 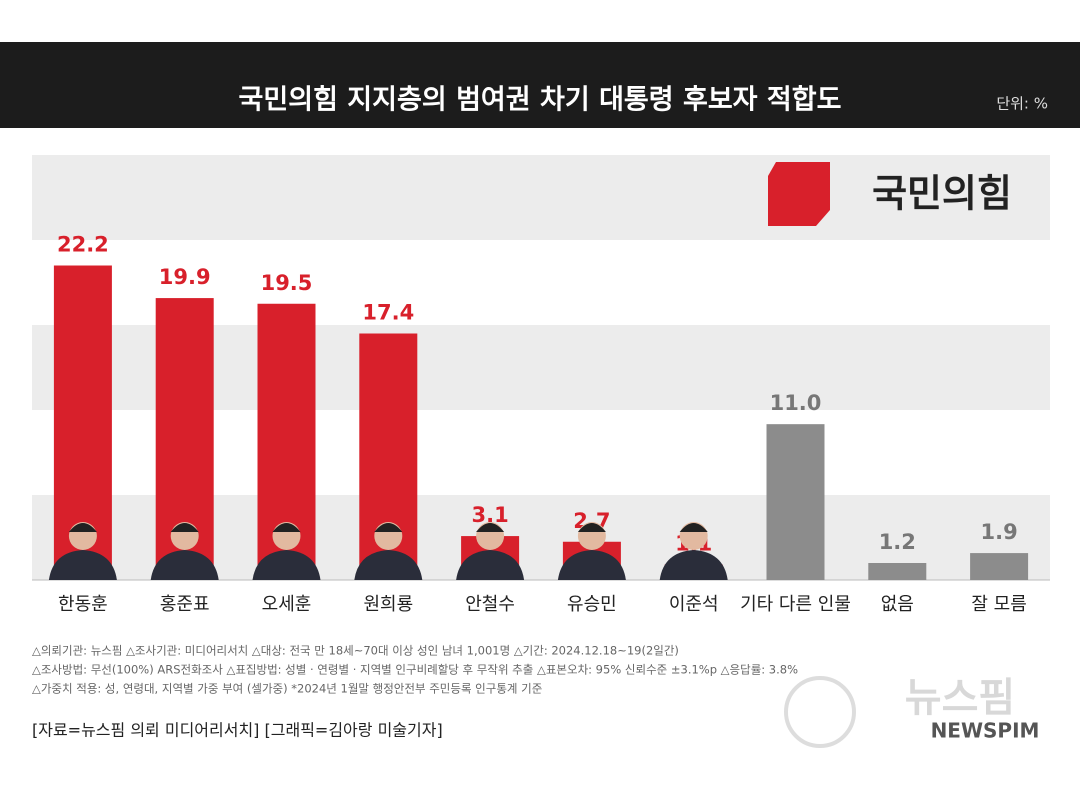 What do you see at coordinates (83, 245) in the screenshot?
I see `value-label: 22.2` at bounding box center [83, 245].